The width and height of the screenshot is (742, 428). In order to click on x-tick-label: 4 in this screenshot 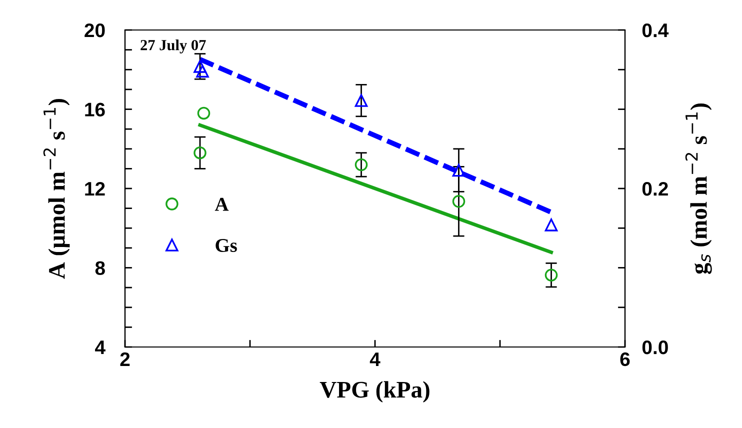, I will do `click(375, 359)`.